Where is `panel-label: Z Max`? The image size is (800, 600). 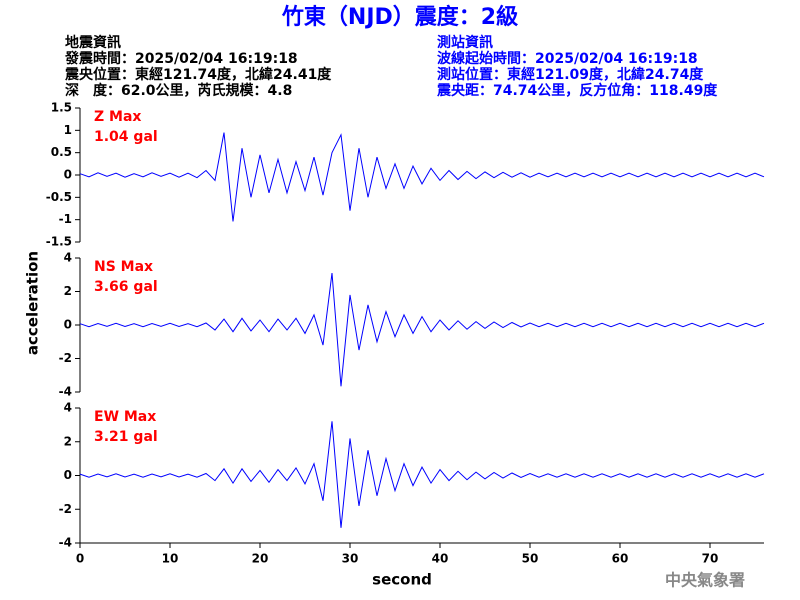
panel-label: Z Max is located at coordinates (117, 117).